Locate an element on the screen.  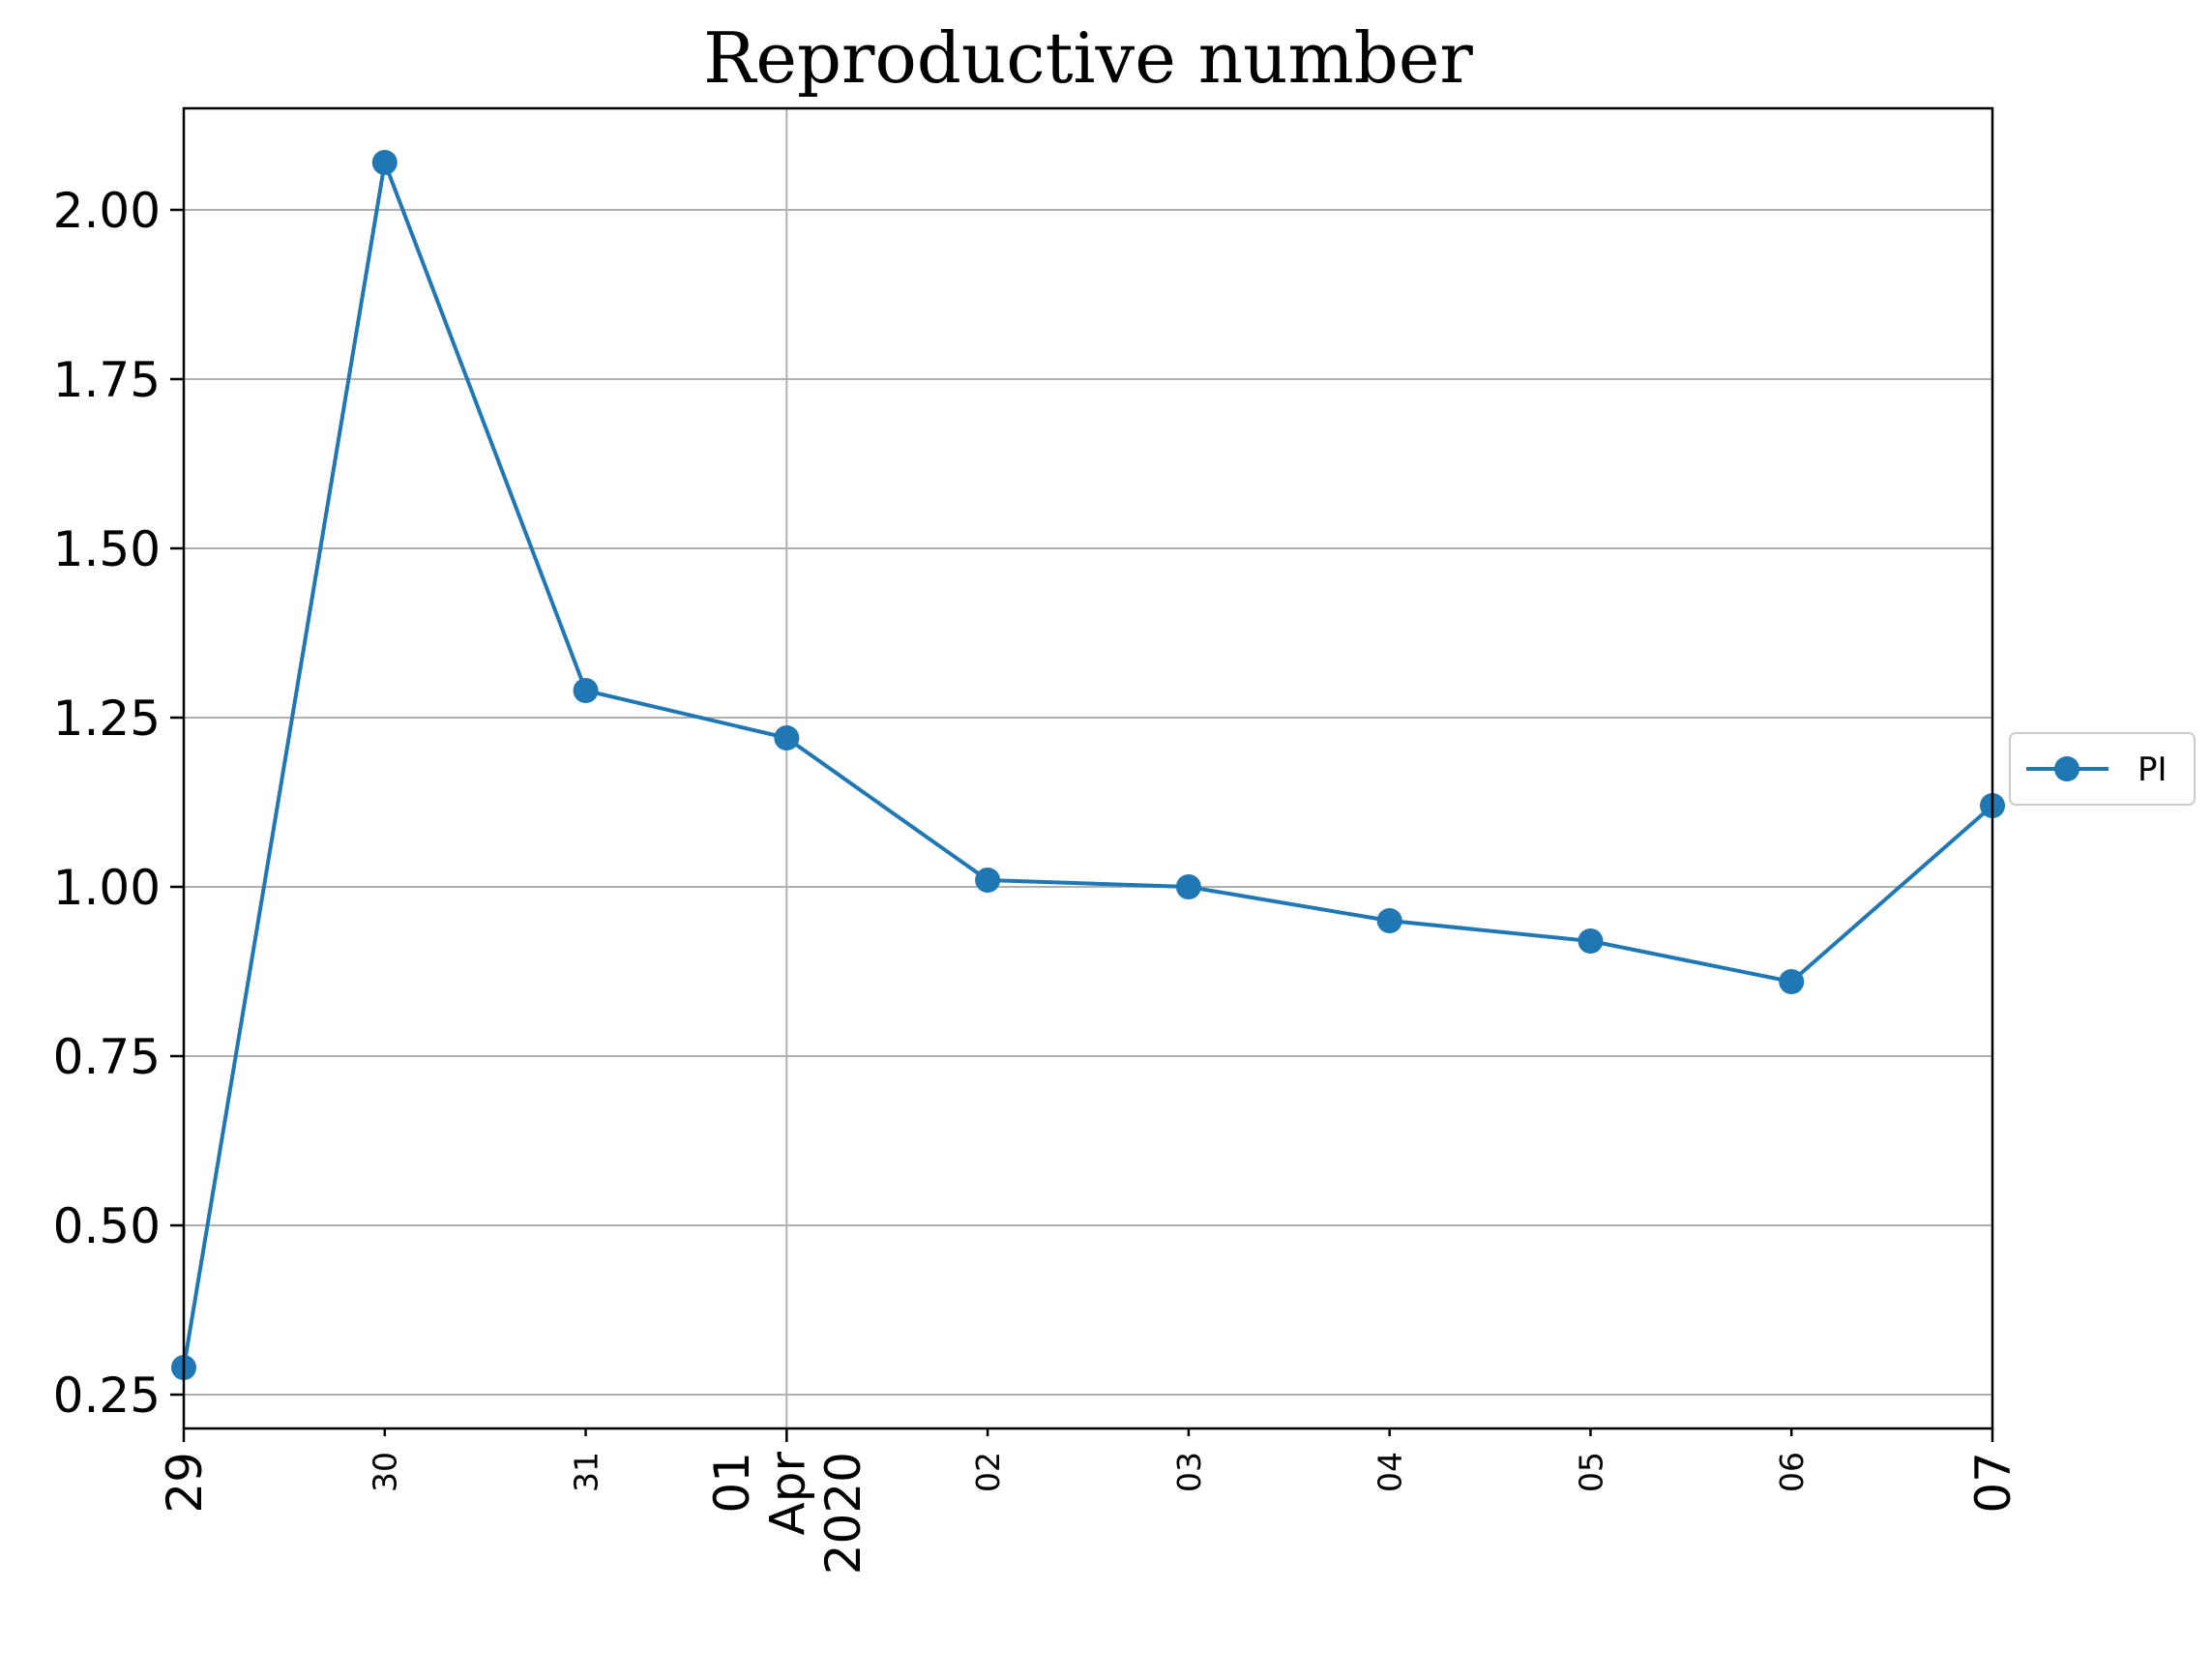
ytick-label: 1.00 is located at coordinates (107, 888).